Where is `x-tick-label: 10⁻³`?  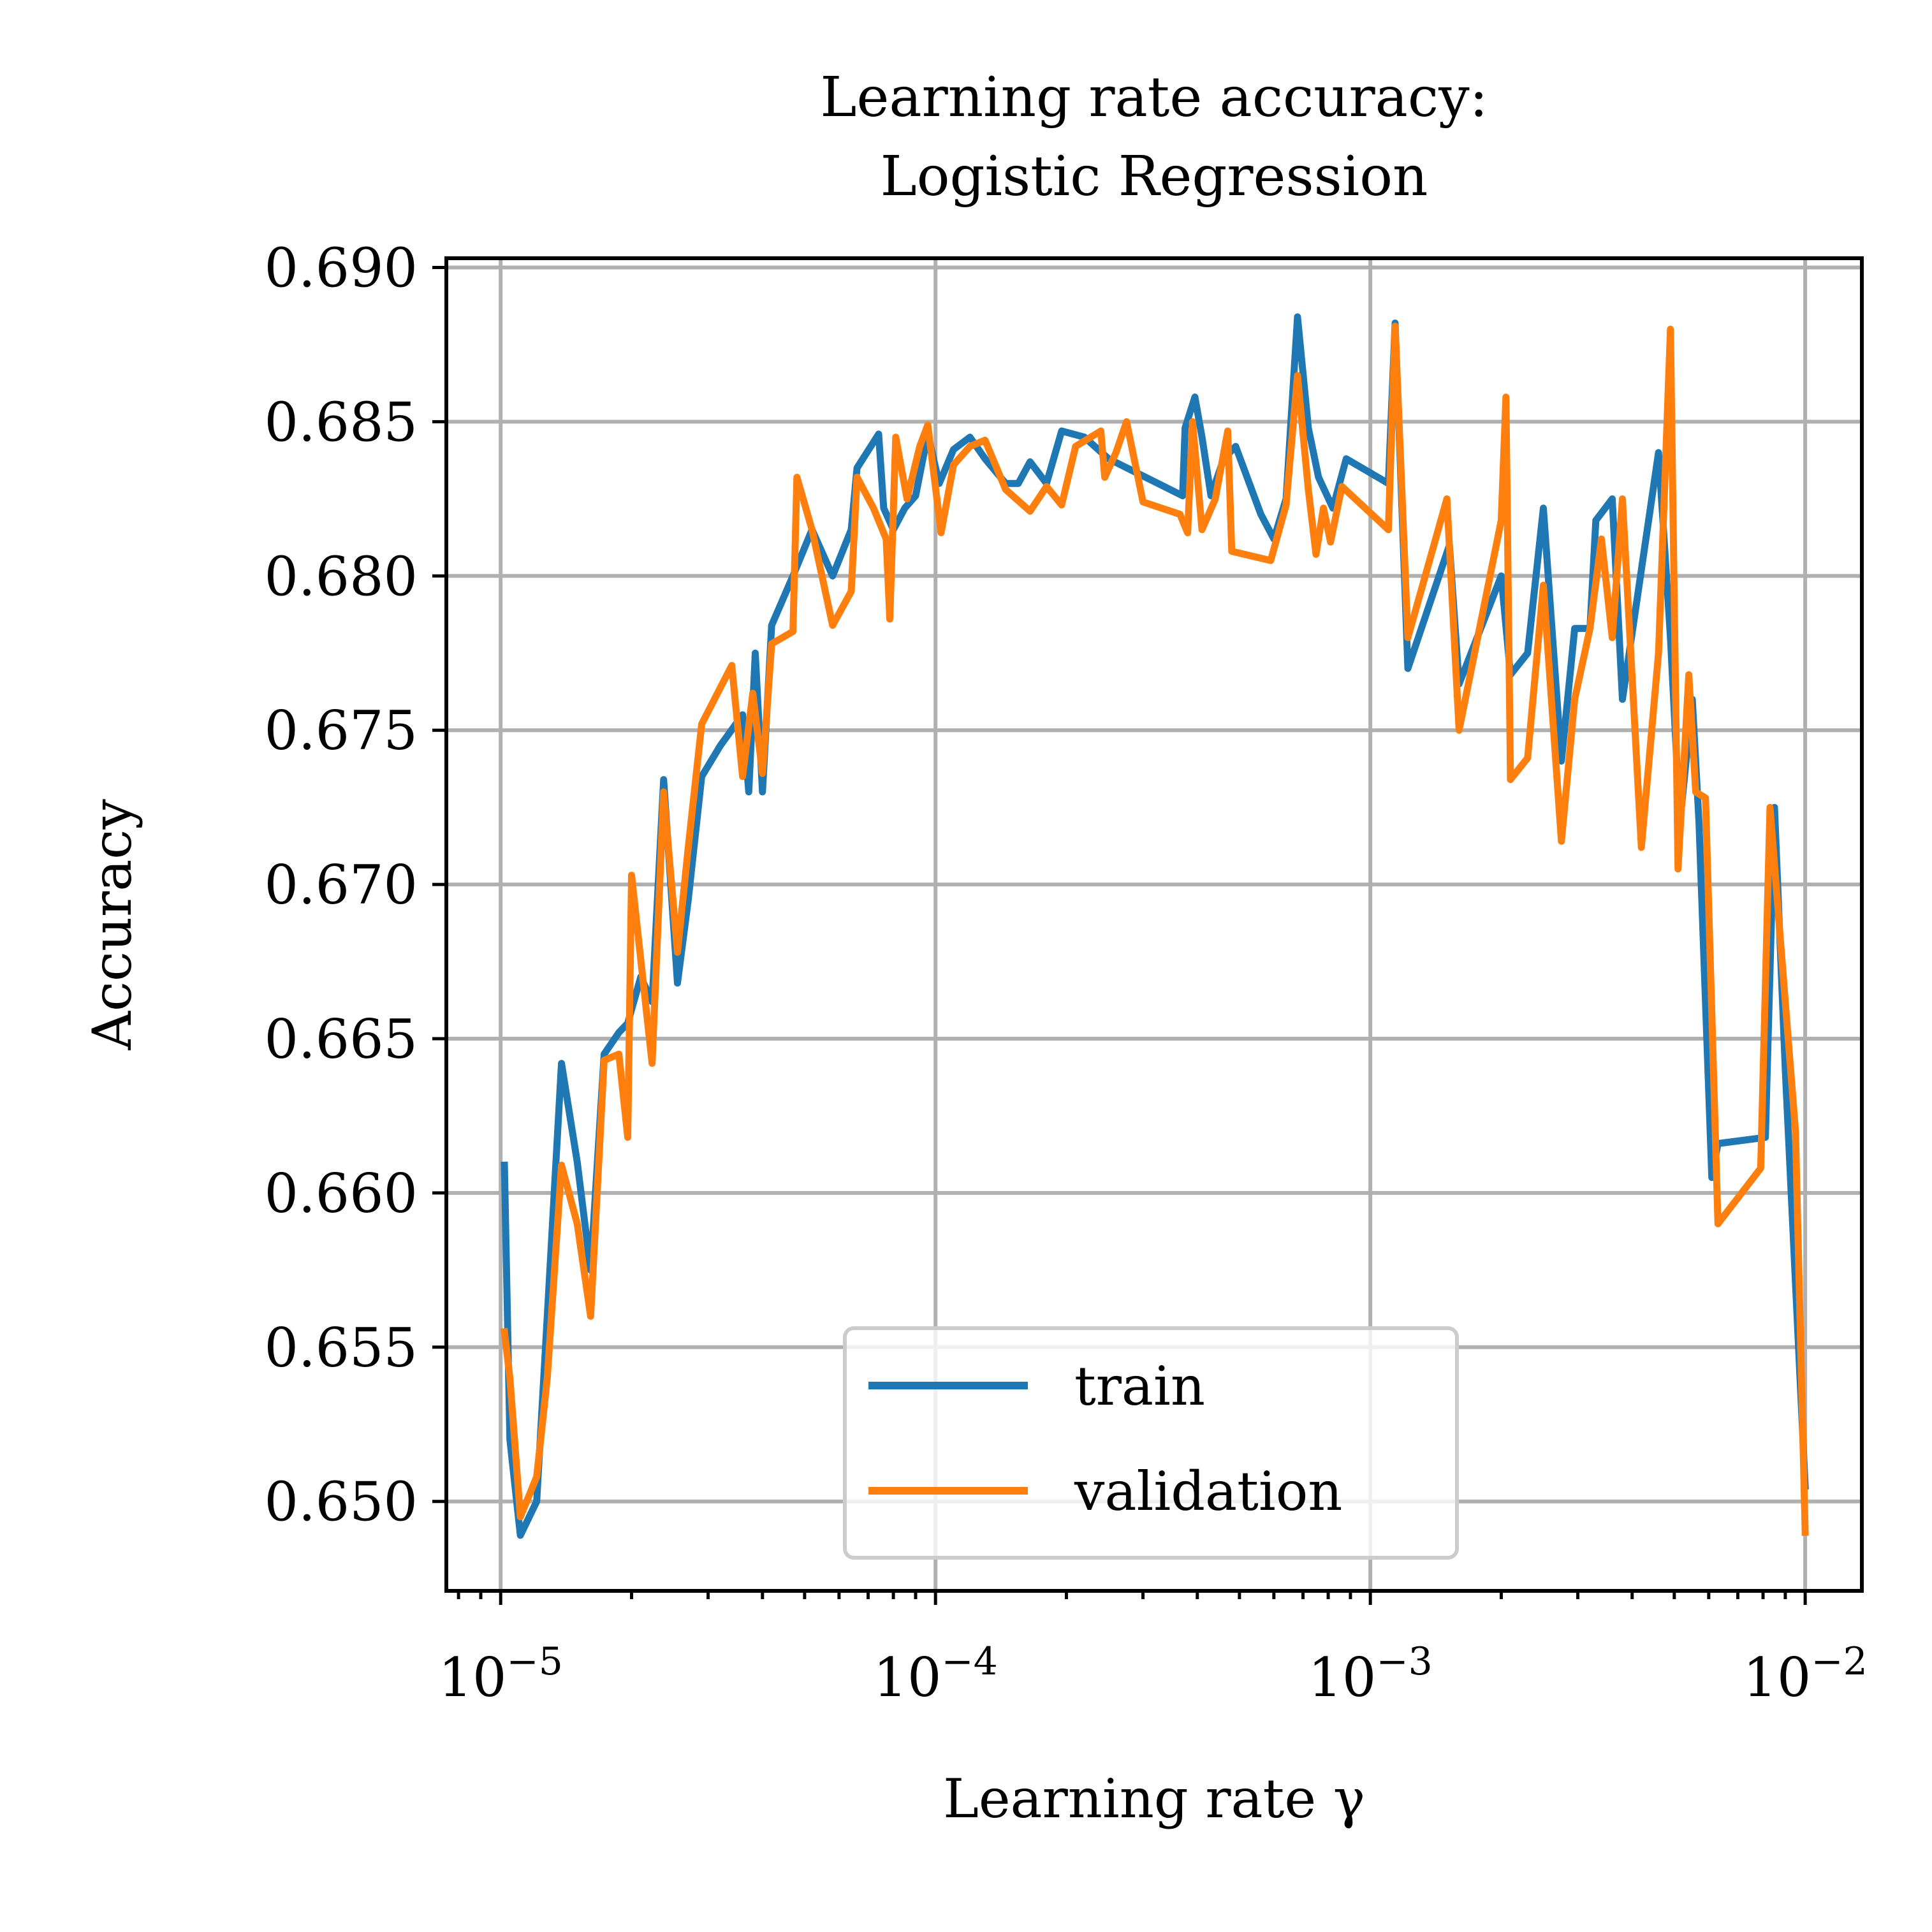
x-tick-label: 10⁻³ is located at coordinates (1370, 1674).